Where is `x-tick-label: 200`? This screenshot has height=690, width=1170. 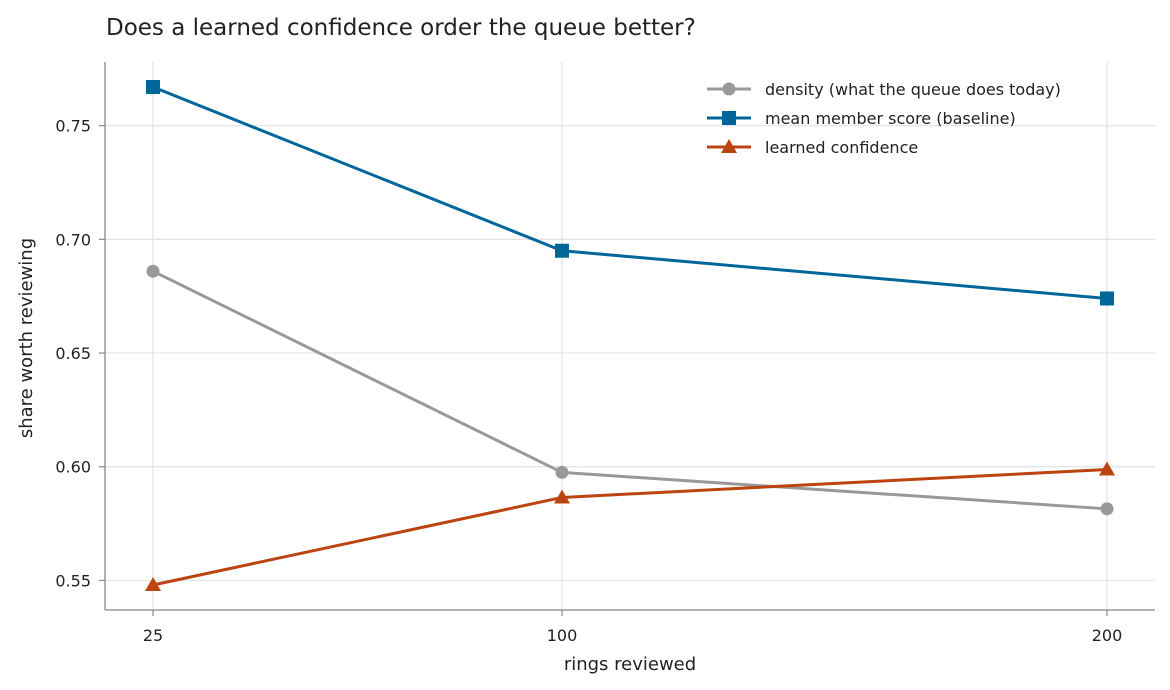 x-tick-label: 200 is located at coordinates (1107, 635).